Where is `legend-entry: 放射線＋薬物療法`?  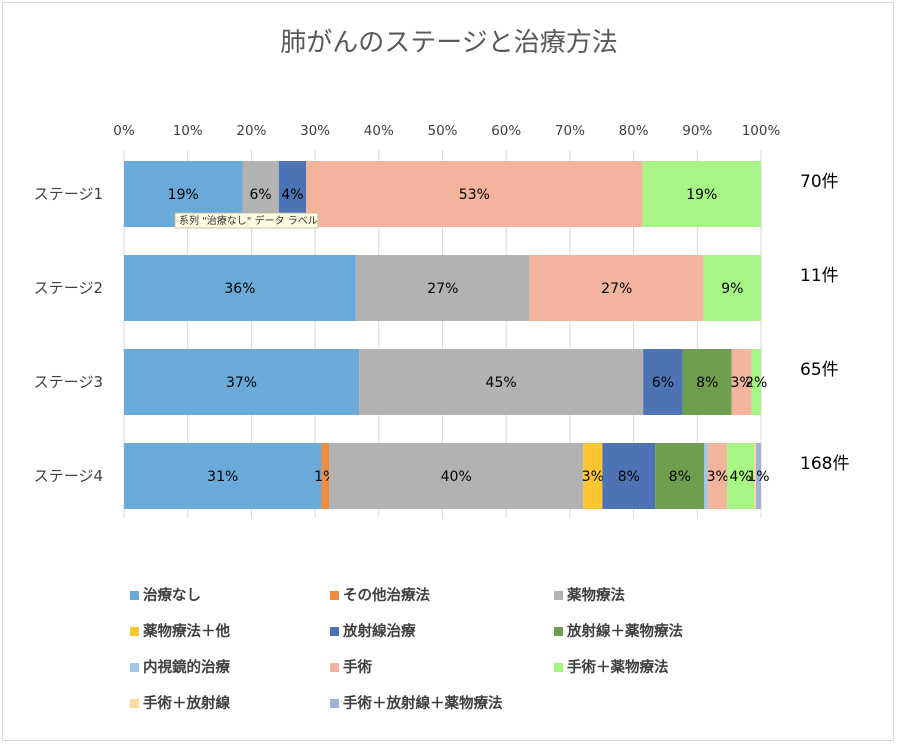 legend-entry: 放射線＋薬物療法 is located at coordinates (624, 631).